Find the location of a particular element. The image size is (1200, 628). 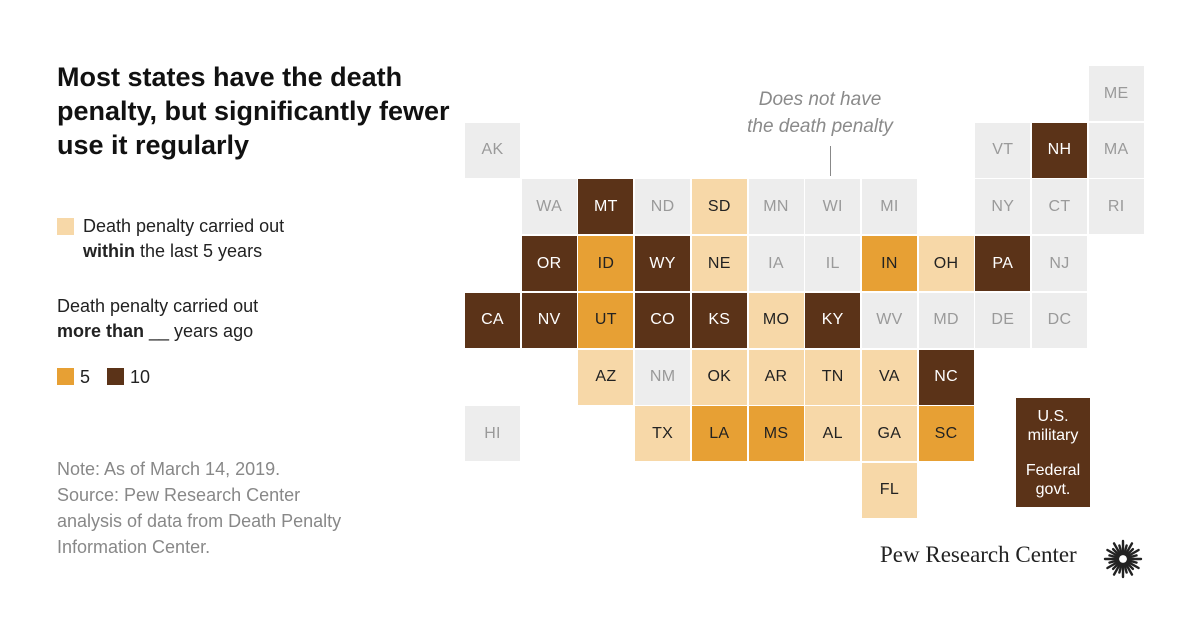

state-label: WI is located at coordinates (832, 206).